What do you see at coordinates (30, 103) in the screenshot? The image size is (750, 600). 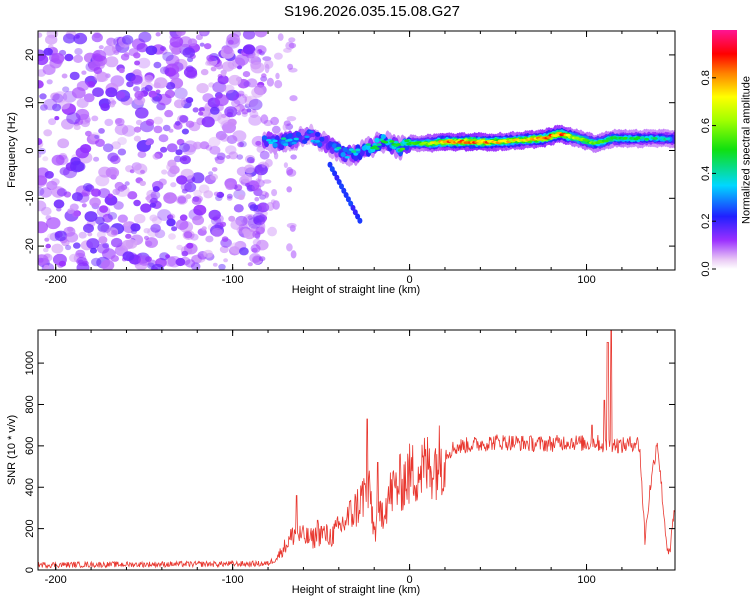 I see `heatmap-y-tick-label: 10` at bounding box center [30, 103].